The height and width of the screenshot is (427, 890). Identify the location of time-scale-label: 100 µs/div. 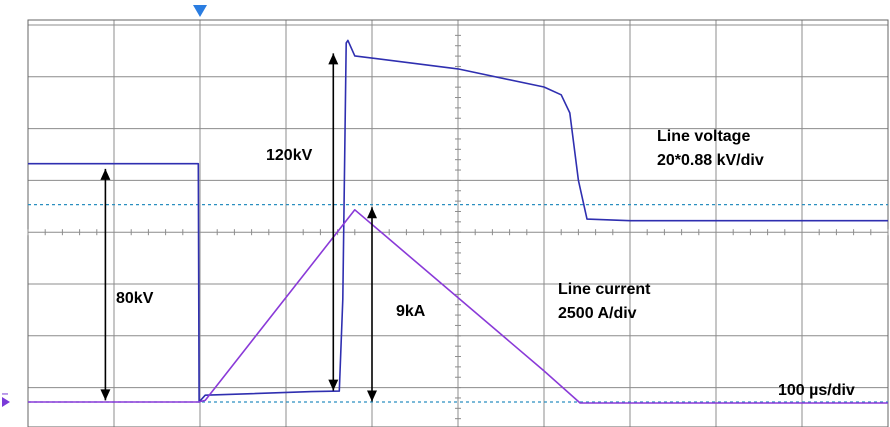
(816, 390).